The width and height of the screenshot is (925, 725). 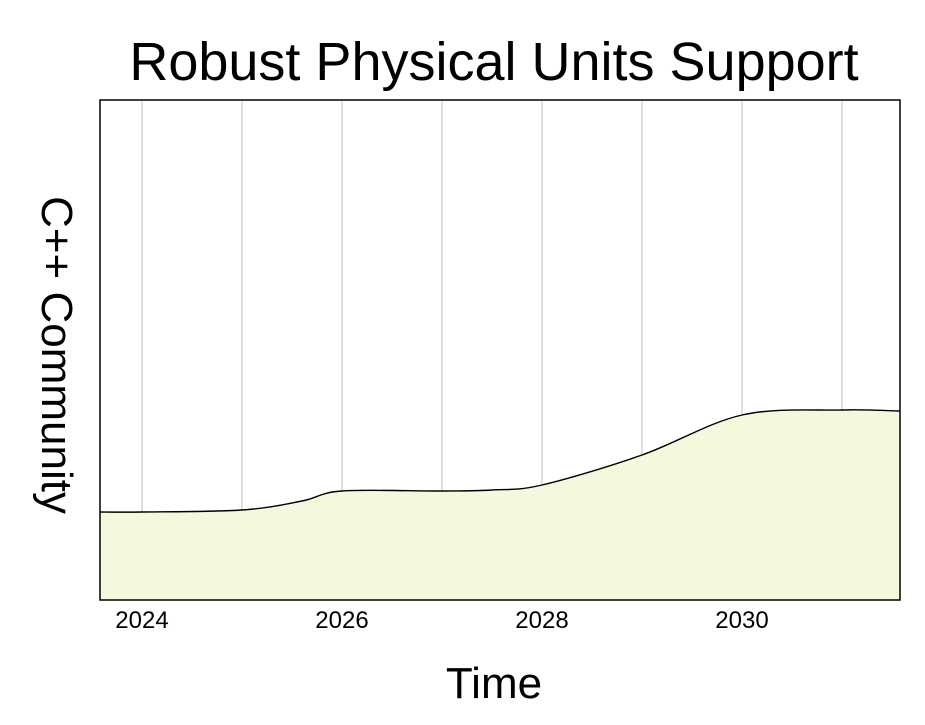 I want to click on x-tick-labels: 2024 2026 2028 2030, so click(x=441, y=620).